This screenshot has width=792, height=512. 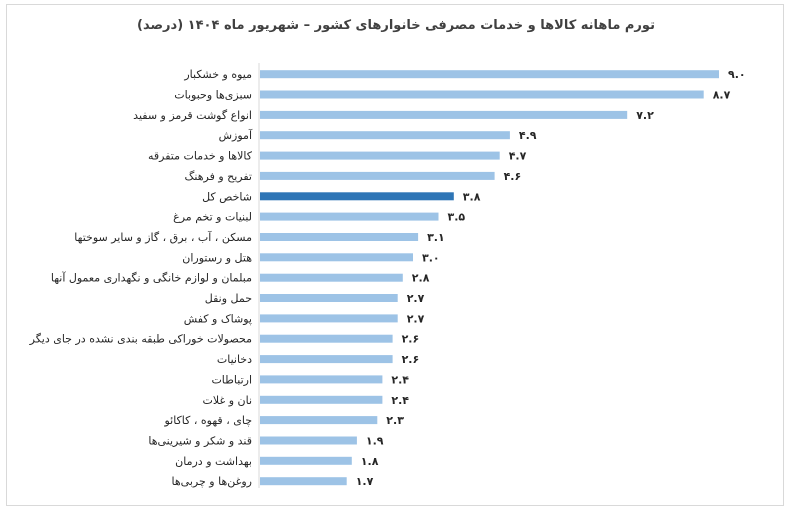 What do you see at coordinates (472, 196) in the screenshot?
I see `value-label: ۳.۸` at bounding box center [472, 196].